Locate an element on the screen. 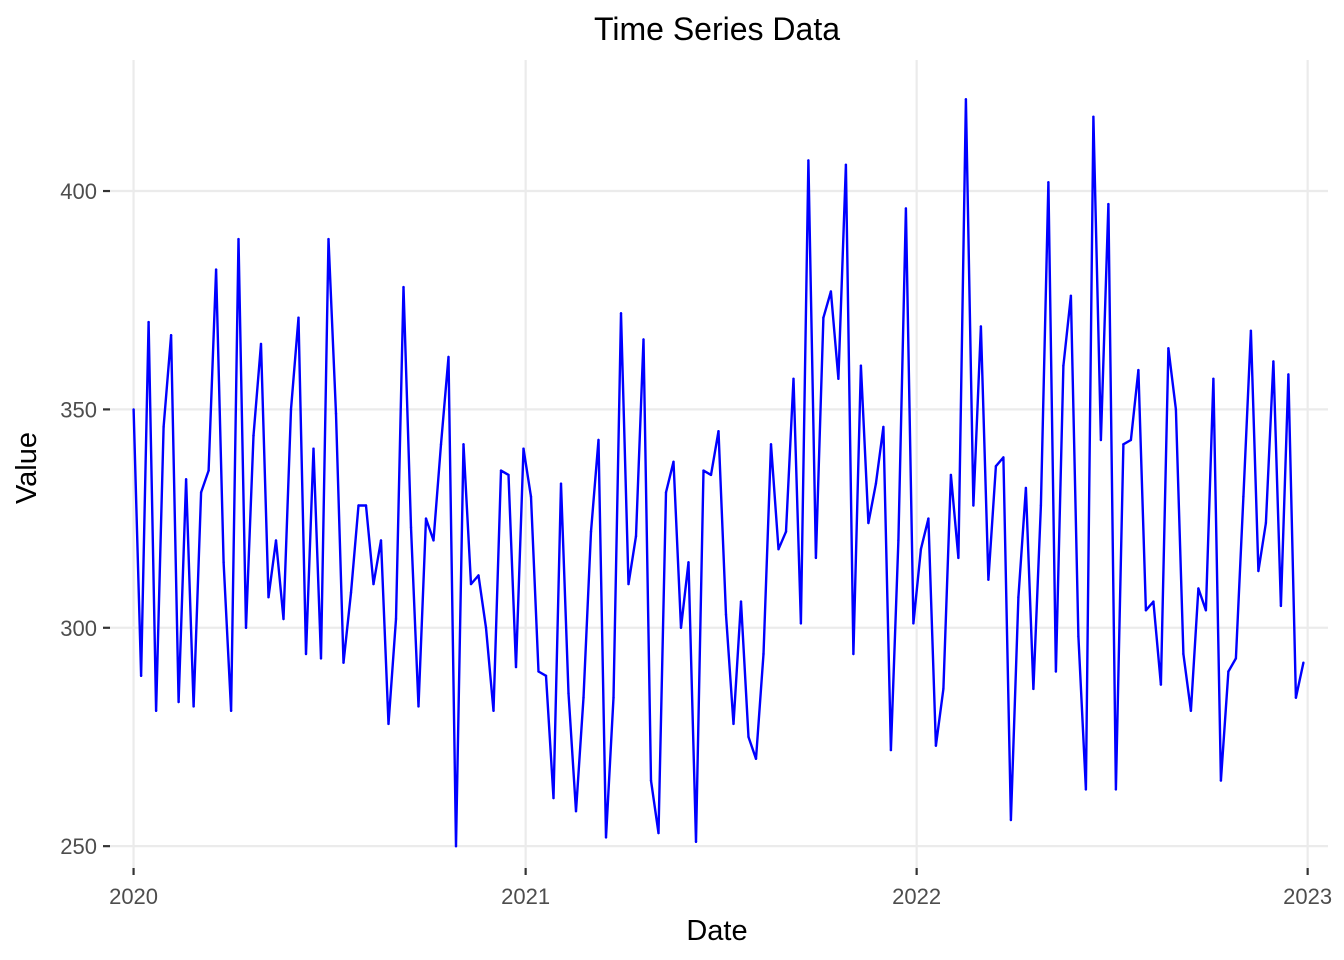 This screenshot has width=1344, height=960. x-tick-label: 2023 is located at coordinates (1307, 896).